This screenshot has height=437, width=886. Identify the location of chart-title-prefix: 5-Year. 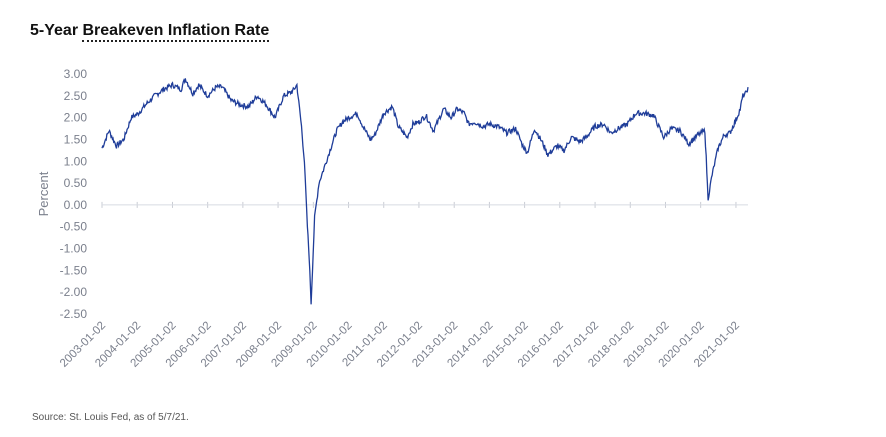
(56, 30).